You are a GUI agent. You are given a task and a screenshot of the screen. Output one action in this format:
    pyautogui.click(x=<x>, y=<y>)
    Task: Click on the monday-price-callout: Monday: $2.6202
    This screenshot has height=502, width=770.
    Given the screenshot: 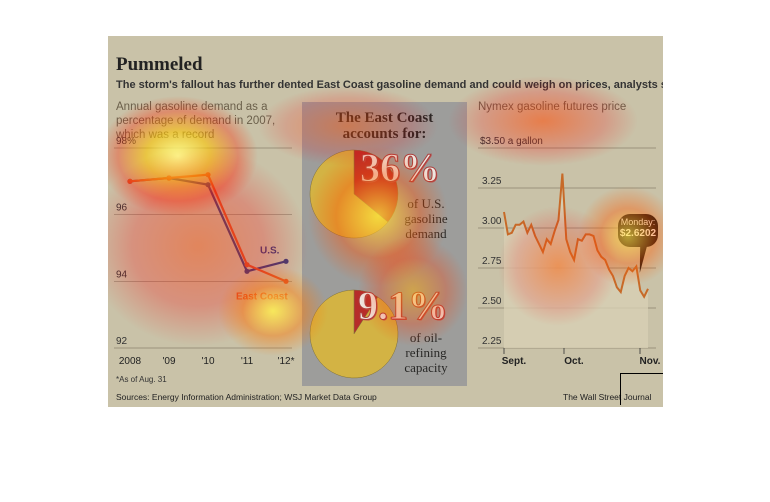 What is the action you would take?
    pyautogui.click(x=638, y=230)
    